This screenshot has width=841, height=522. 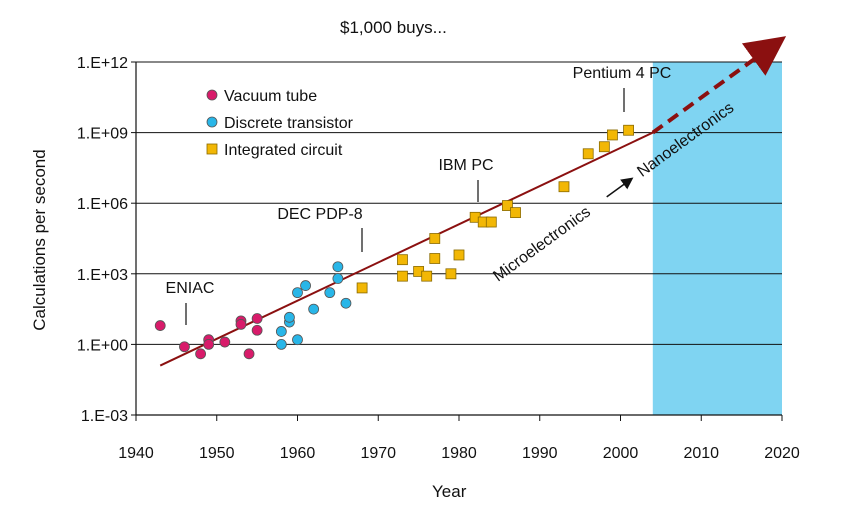 I want to click on trend-line-dashed, so click(x=719, y=85).